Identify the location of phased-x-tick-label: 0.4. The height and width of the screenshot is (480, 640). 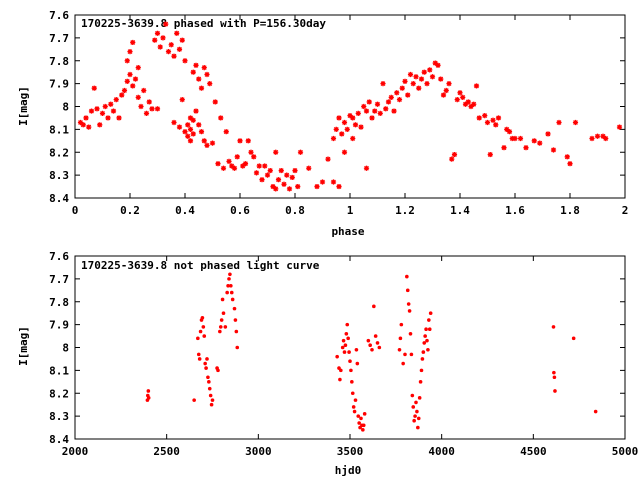
(185, 210).